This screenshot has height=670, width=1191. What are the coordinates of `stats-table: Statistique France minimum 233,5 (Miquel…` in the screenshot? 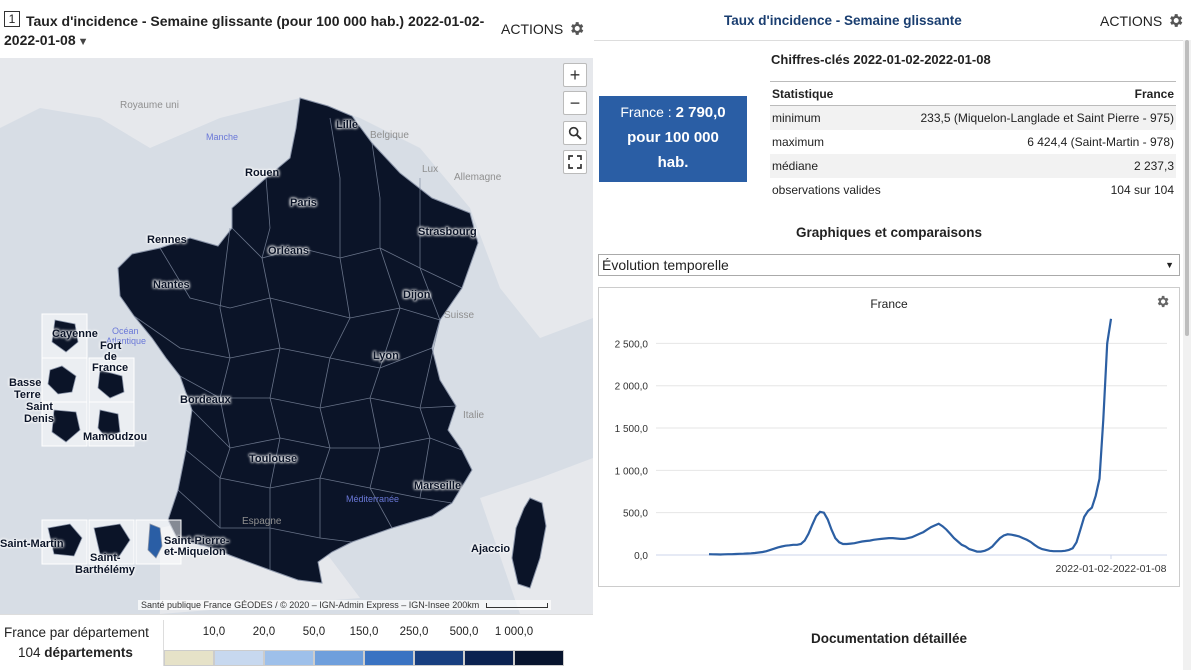 It's located at (973, 141).